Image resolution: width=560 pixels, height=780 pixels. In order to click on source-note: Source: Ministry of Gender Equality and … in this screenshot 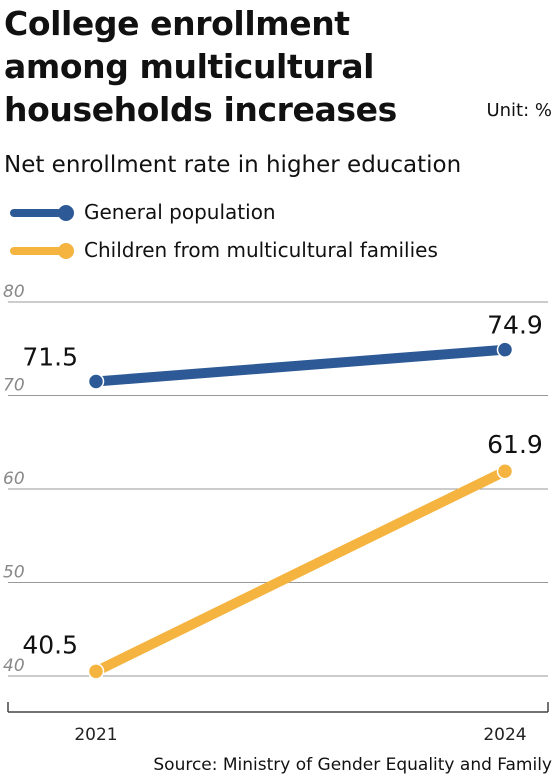, I will do `click(352, 765)`.